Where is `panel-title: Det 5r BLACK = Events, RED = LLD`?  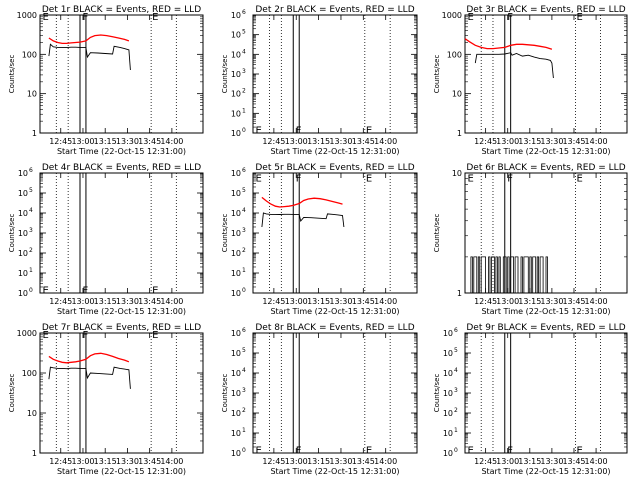 panel-title: Det 5r BLACK = Events, RED = LLD is located at coordinates (334, 168).